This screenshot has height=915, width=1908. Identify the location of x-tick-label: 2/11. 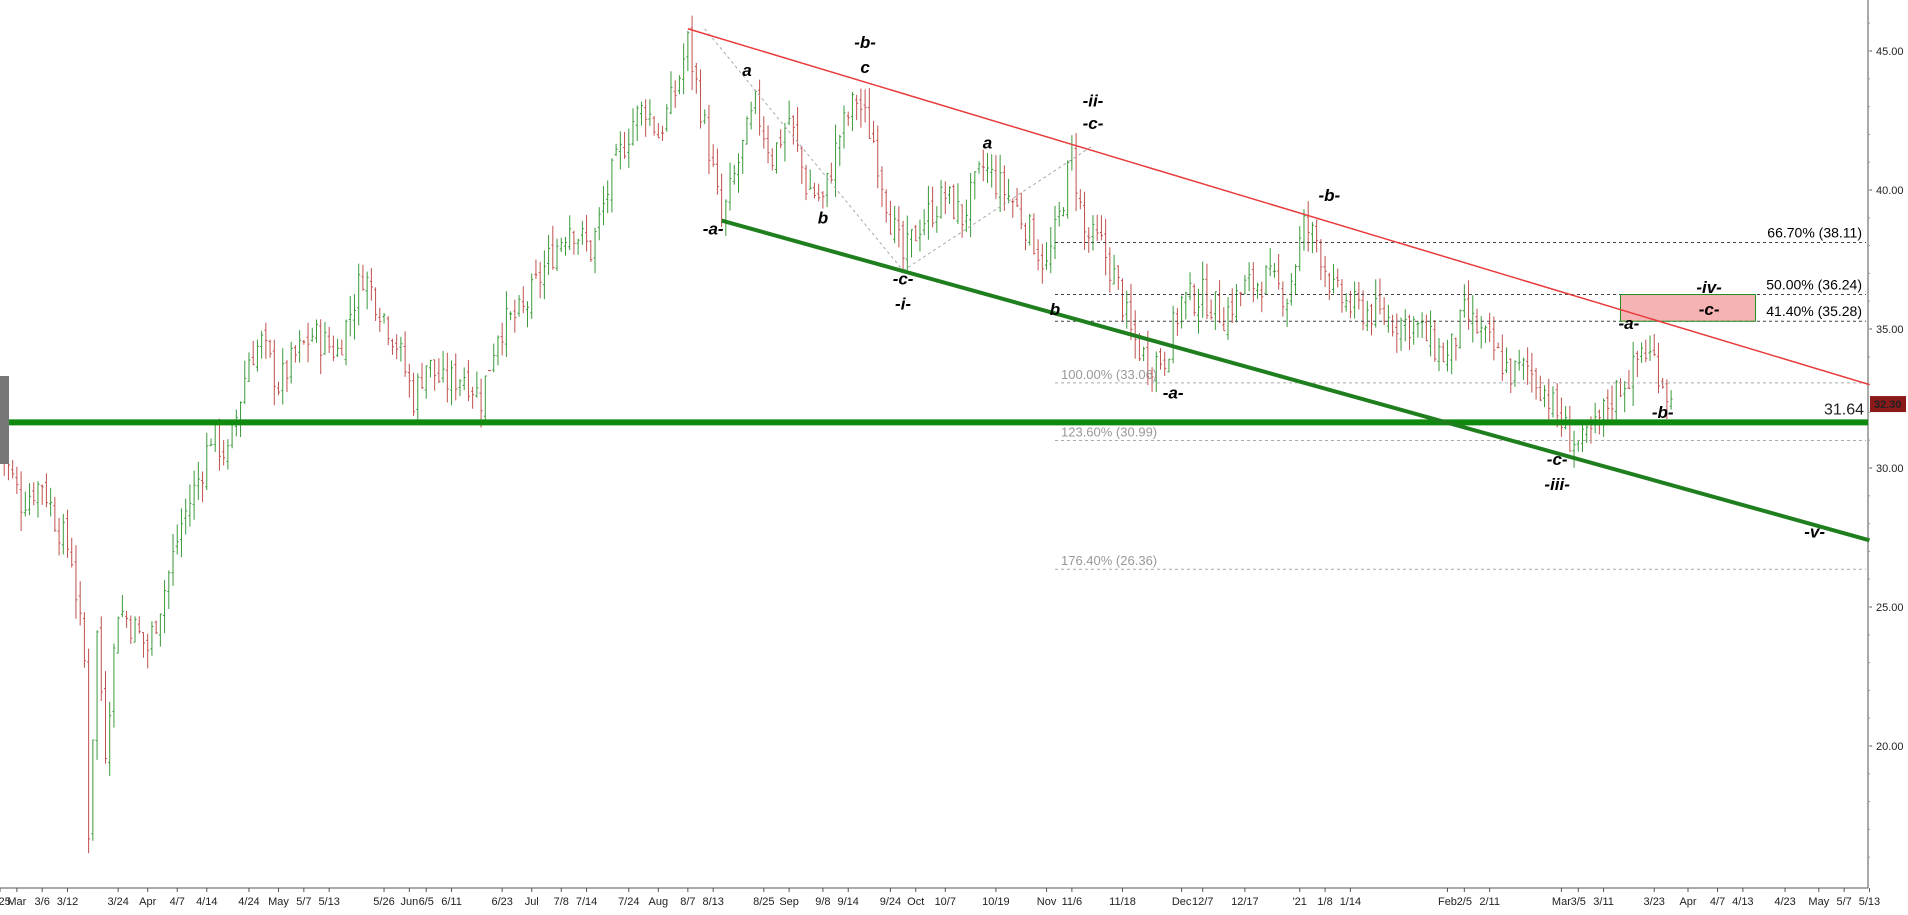
(1489, 902).